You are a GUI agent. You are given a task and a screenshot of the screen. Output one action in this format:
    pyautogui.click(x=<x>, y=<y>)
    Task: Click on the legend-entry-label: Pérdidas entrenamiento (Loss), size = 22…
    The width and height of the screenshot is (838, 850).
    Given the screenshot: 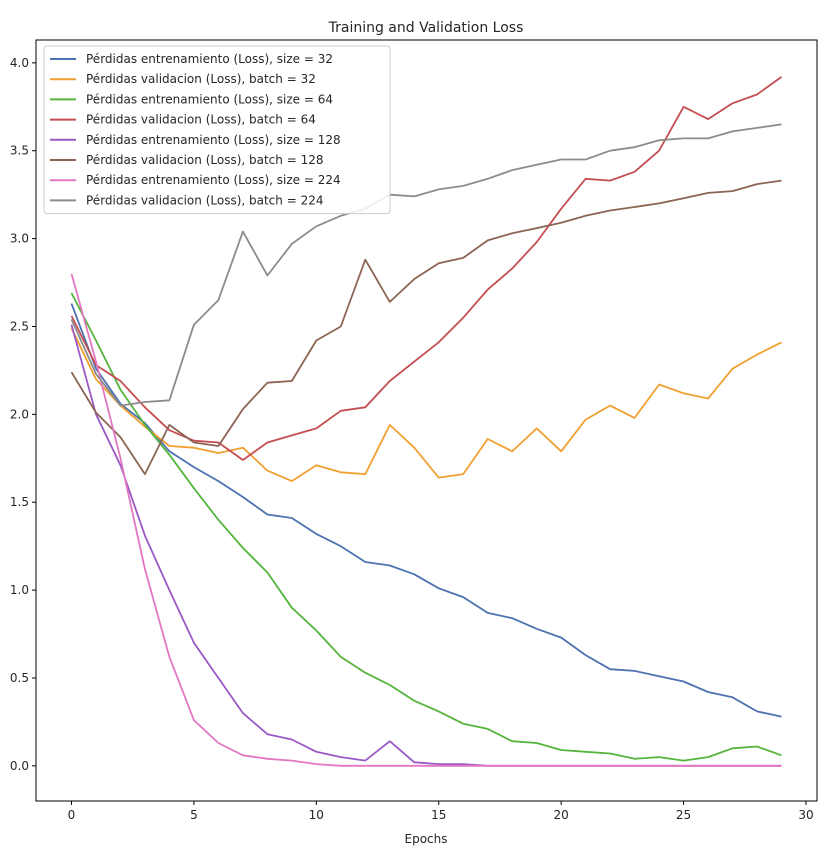 What is the action you would take?
    pyautogui.click(x=213, y=180)
    